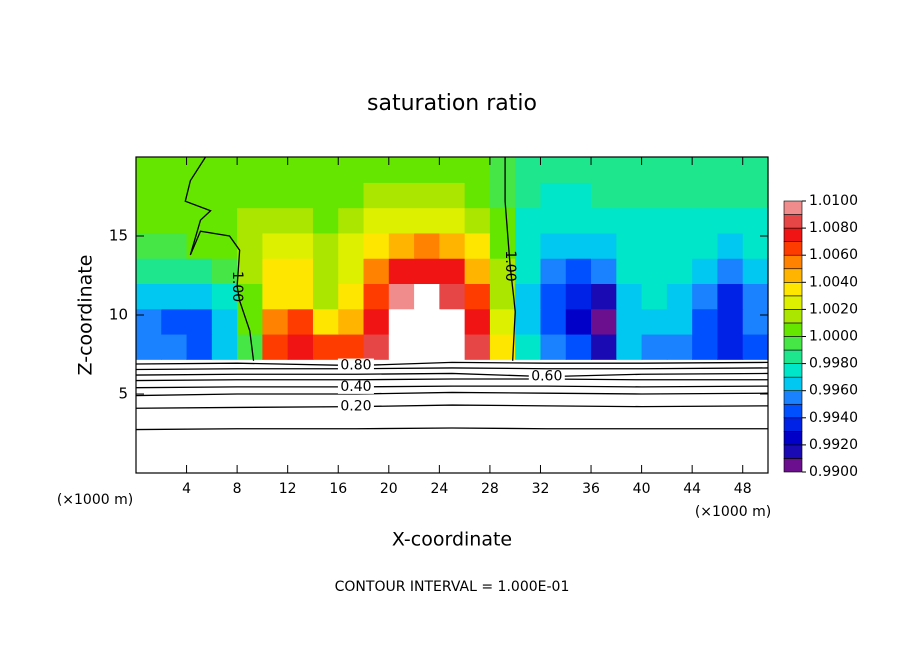 The height and width of the screenshot is (654, 904). Describe the element at coordinates (833, 391) in the screenshot. I see `colorbar-tick-label: 0.9960` at that location.